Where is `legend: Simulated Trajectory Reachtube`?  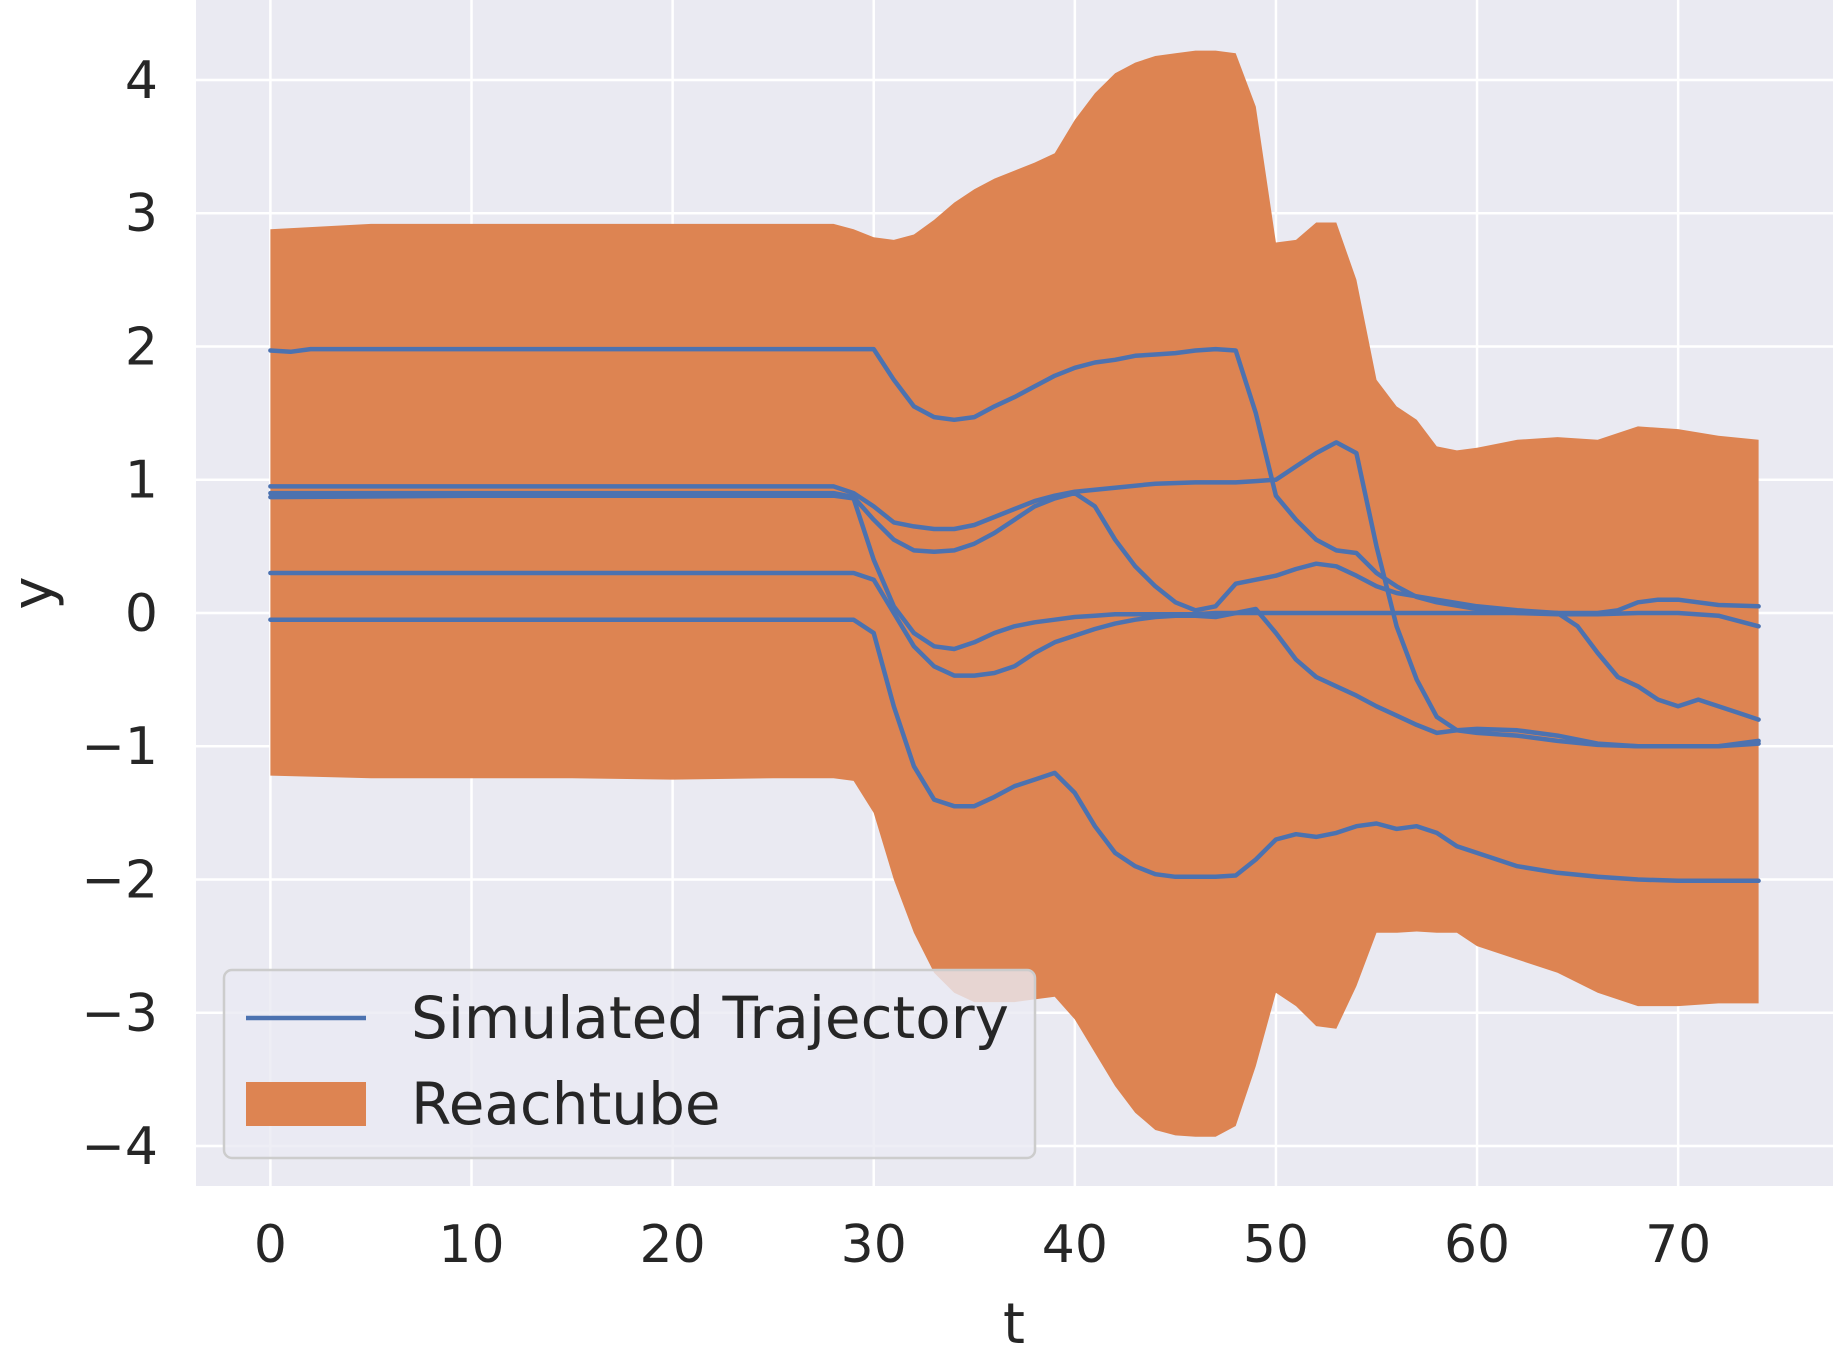 legend: Simulated Trajectory Reachtube is located at coordinates (629, 1064).